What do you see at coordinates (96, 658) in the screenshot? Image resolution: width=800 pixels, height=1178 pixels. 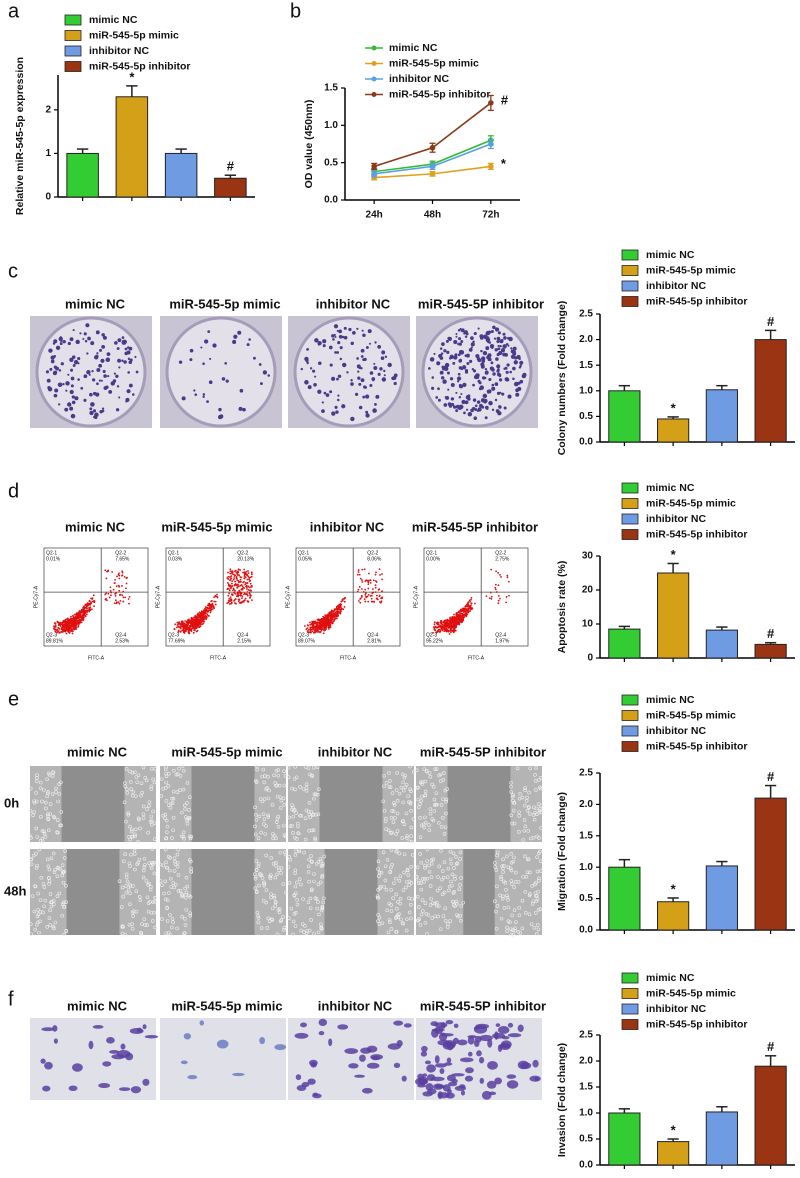 I see `flow-x-label: FITC-A` at bounding box center [96, 658].